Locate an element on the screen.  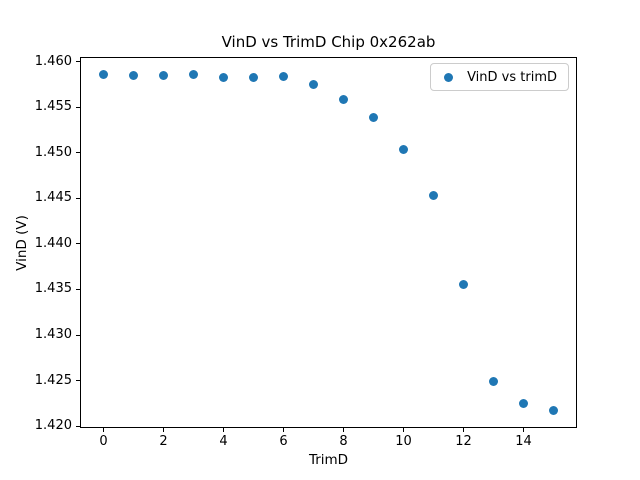
scatter-marker-icon is located at coordinates (449, 77).